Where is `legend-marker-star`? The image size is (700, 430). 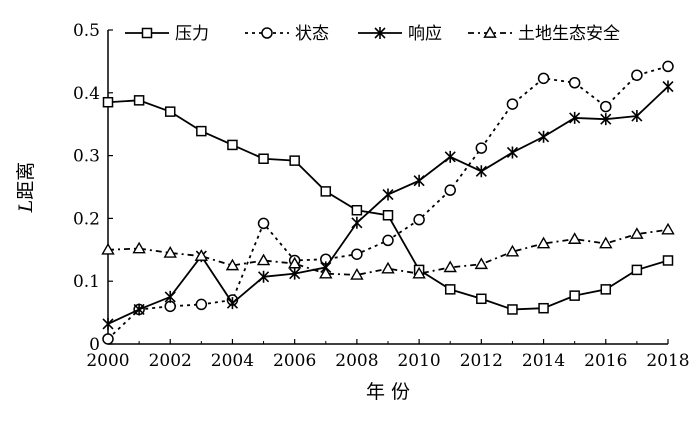 legend-marker-star is located at coordinates (380, 33).